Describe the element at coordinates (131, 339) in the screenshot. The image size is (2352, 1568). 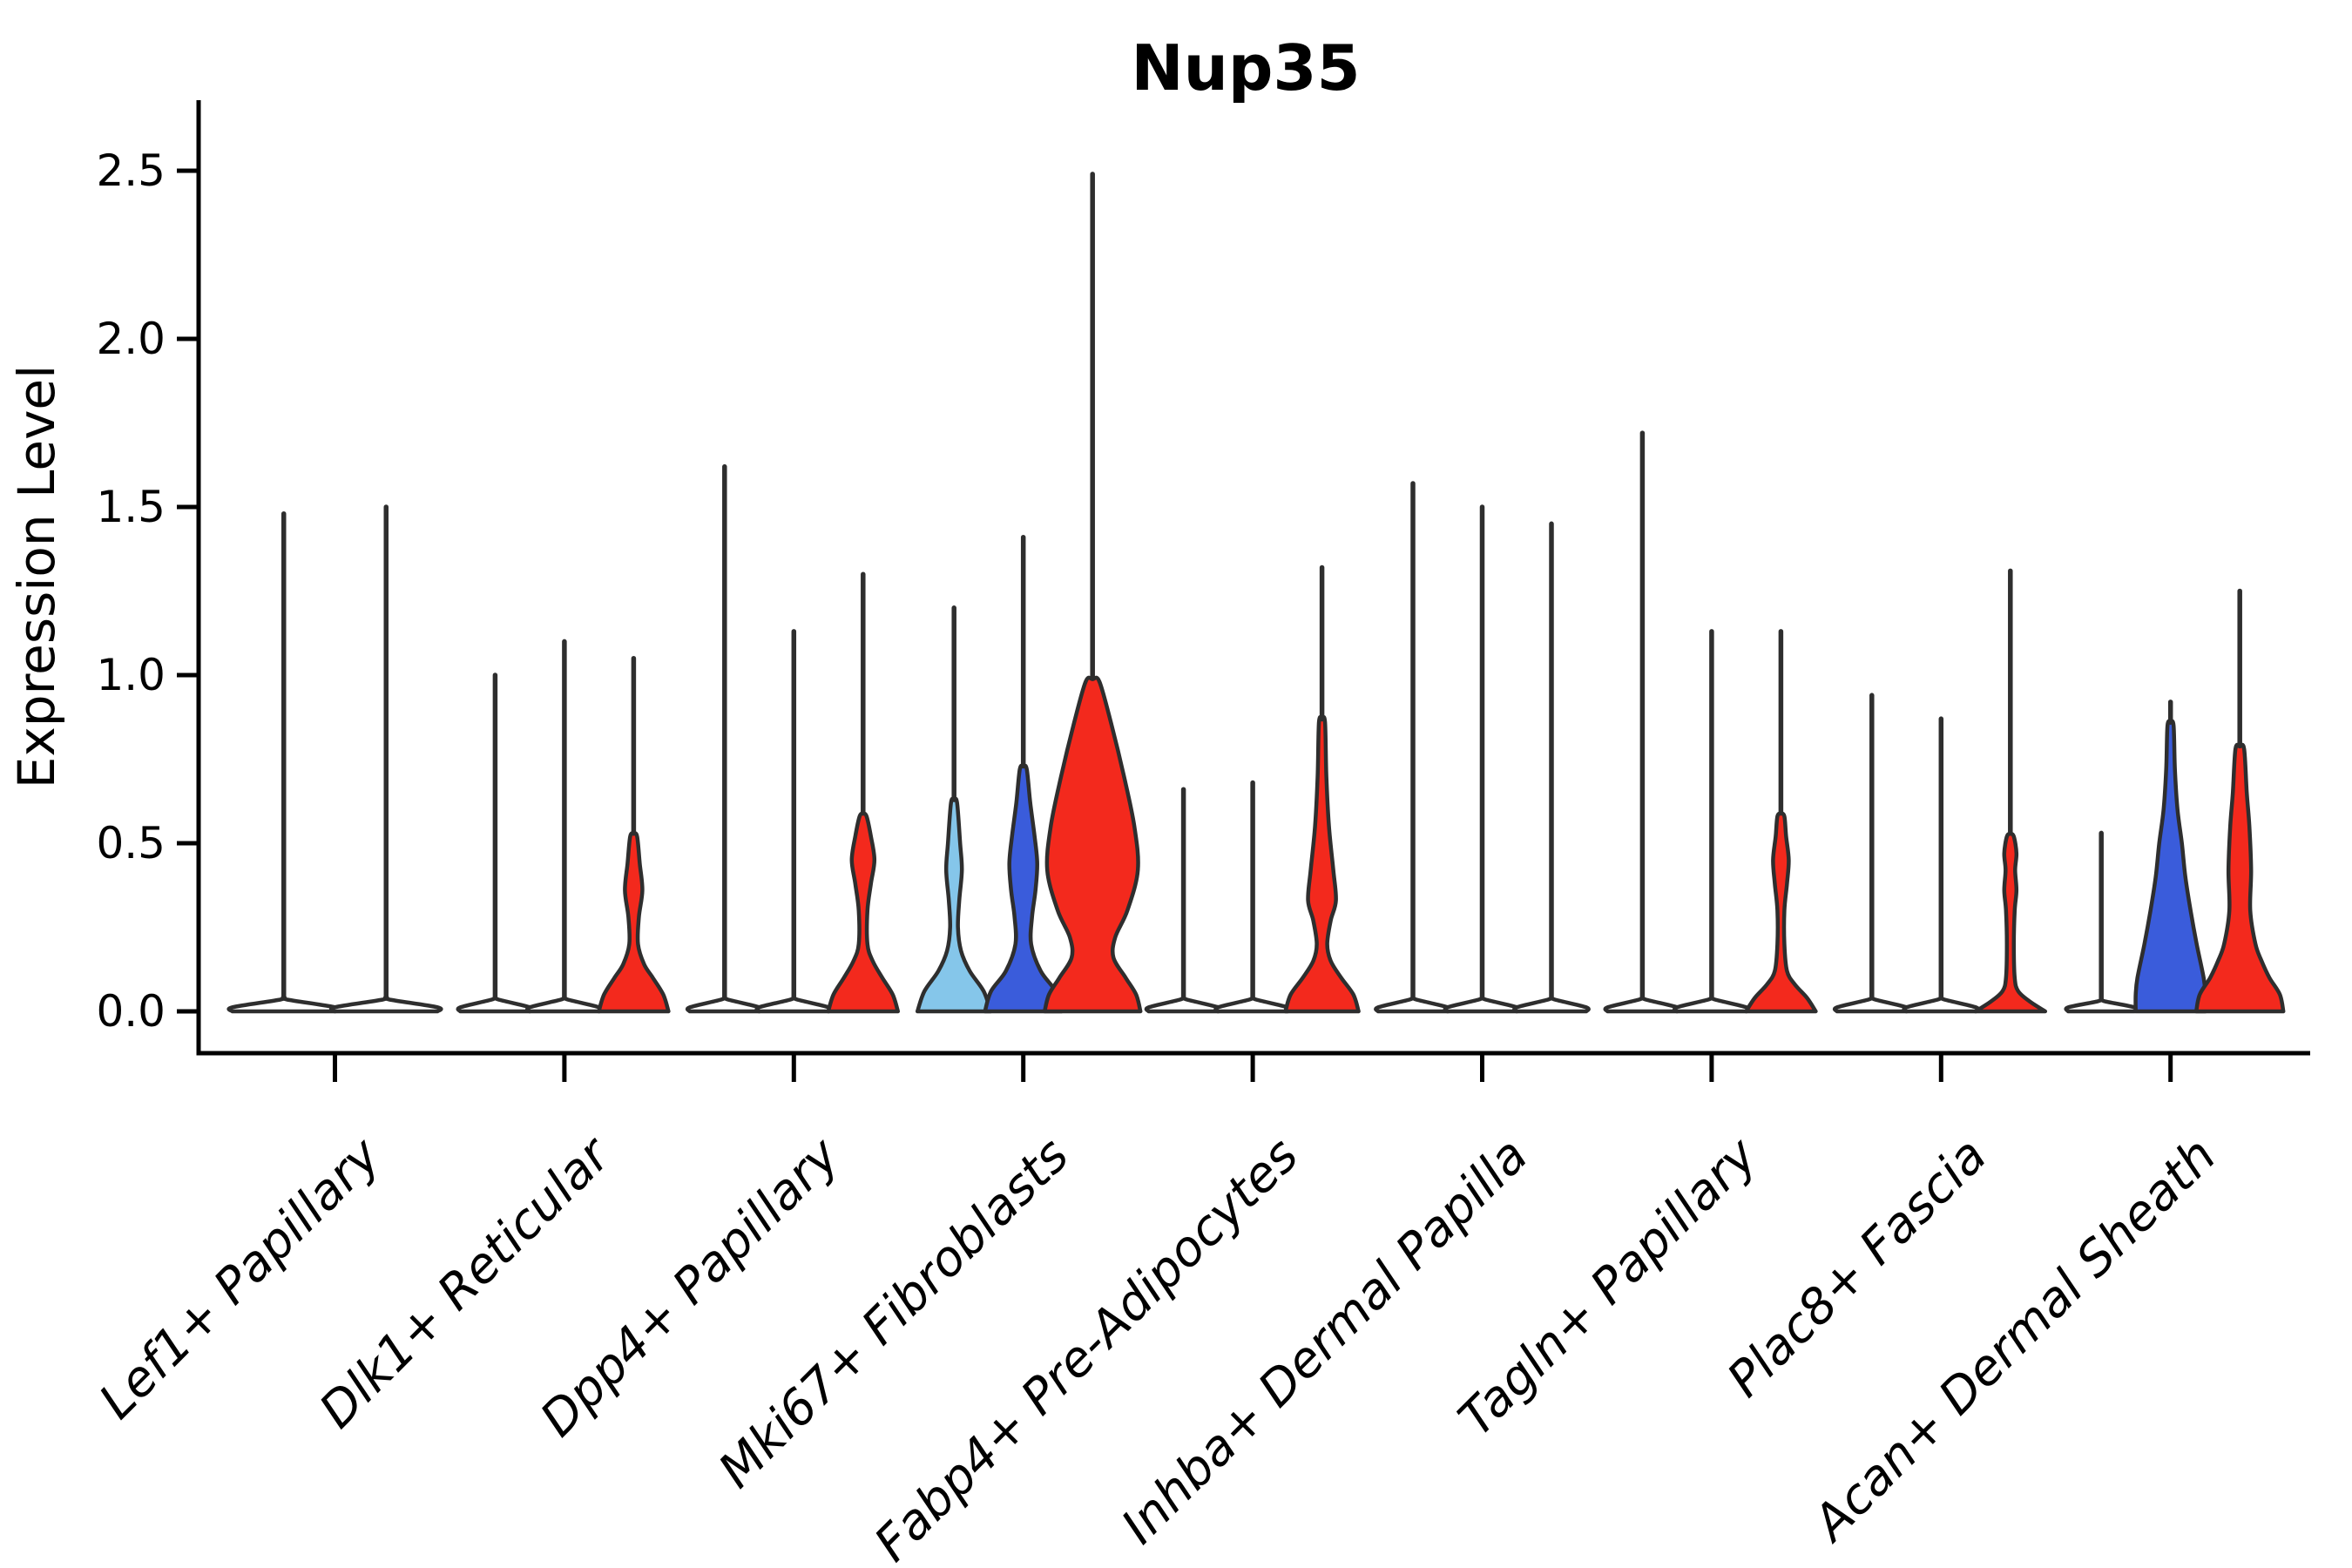
I see `y-tick-label: 2.0` at that location.